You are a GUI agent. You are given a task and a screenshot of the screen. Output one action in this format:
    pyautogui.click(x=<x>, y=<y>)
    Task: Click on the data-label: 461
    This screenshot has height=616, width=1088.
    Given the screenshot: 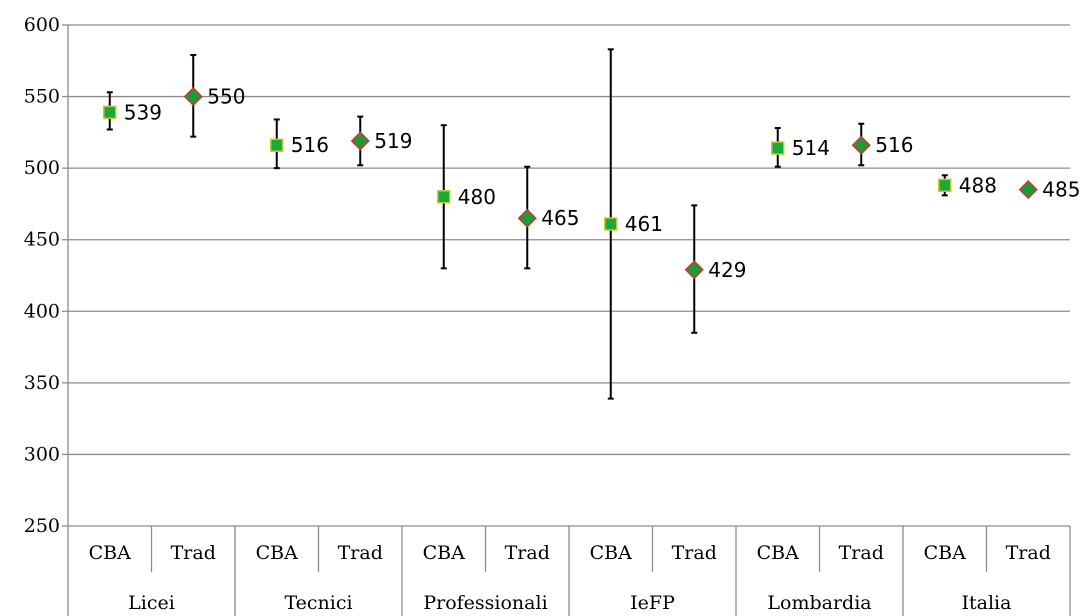 What is the action you would take?
    pyautogui.click(x=644, y=224)
    